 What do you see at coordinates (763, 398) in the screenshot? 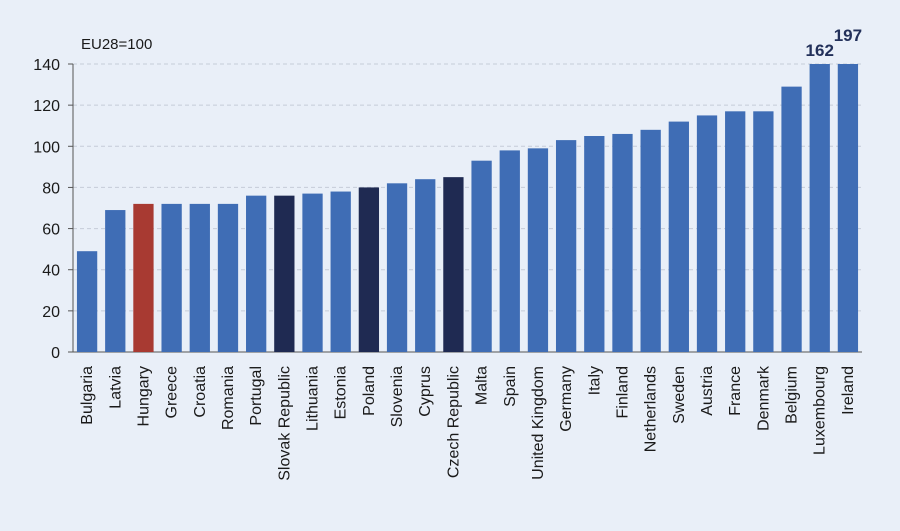
I see `x-tick-label: Denmark` at bounding box center [763, 398].